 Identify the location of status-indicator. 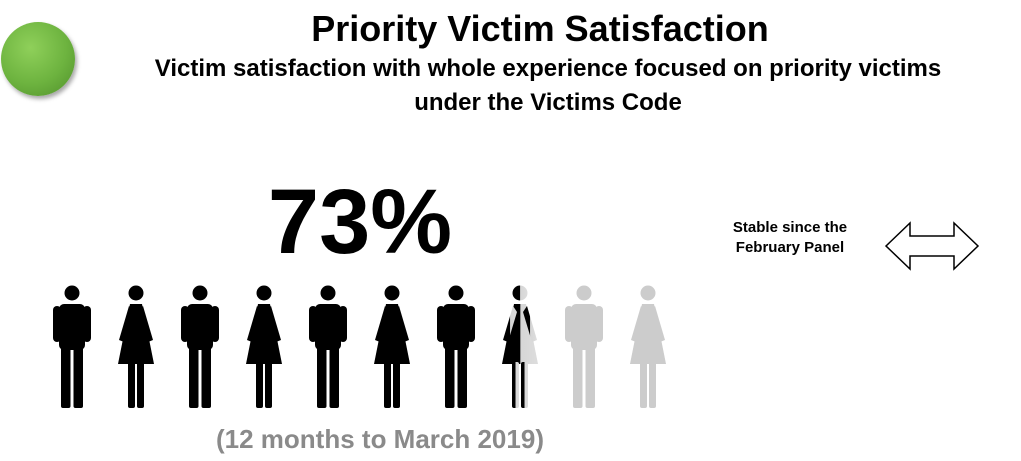
(38, 59).